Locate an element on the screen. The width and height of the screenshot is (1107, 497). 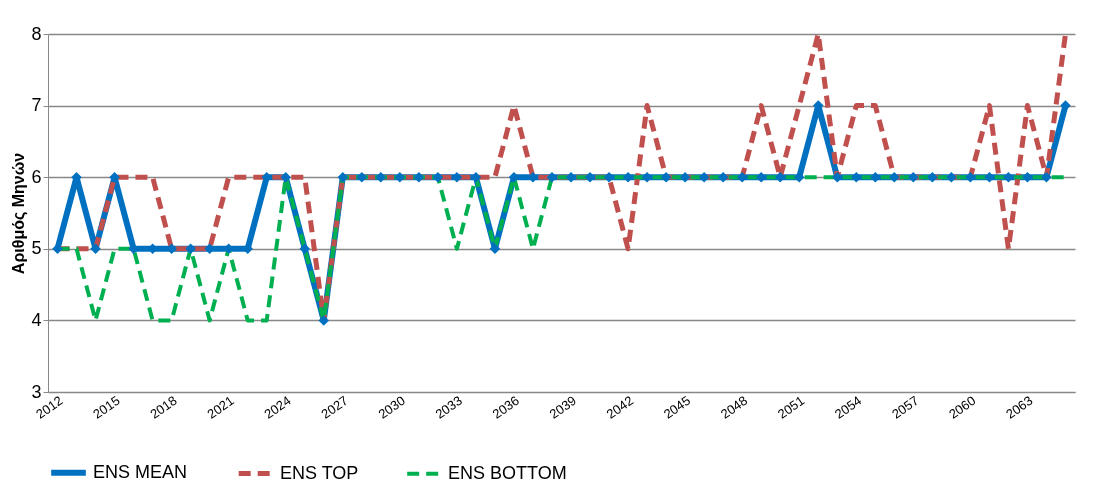
y-tick-label: 3 is located at coordinates (36, 391).